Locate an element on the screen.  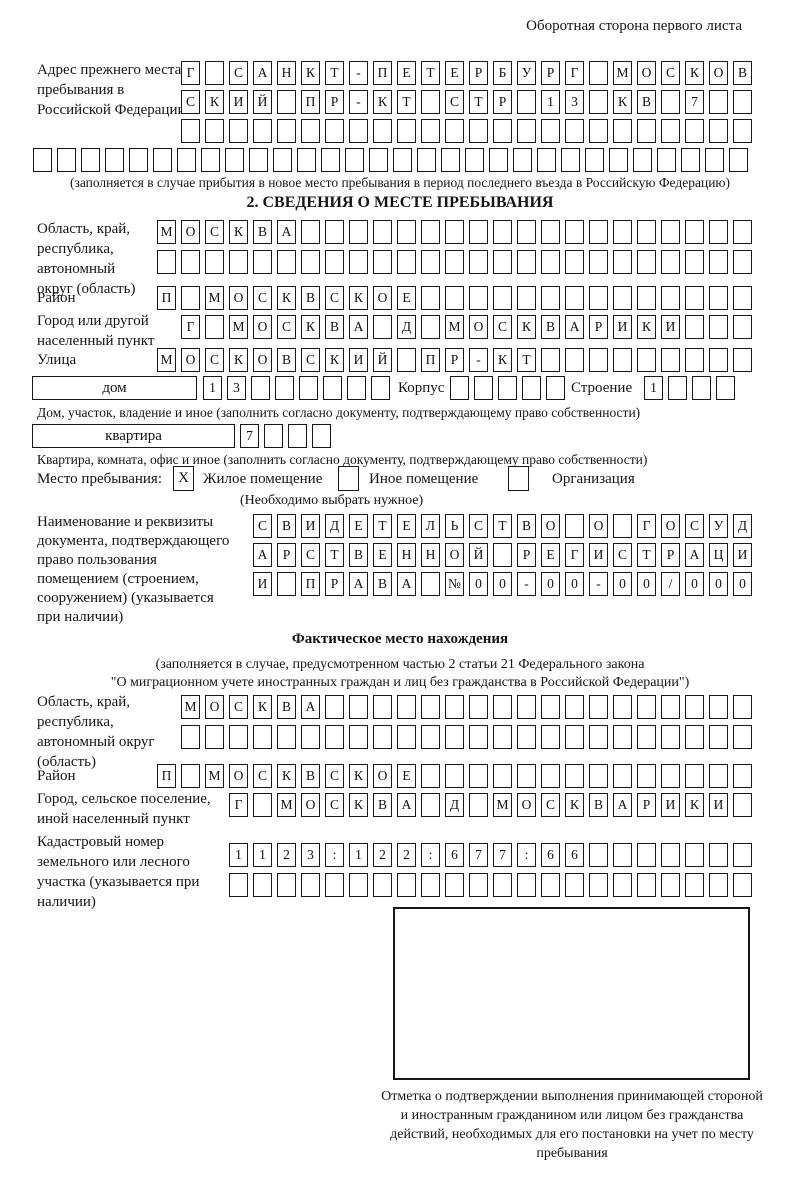
gorod-label: Город или другой населенный пункт is located at coordinates (96, 331).